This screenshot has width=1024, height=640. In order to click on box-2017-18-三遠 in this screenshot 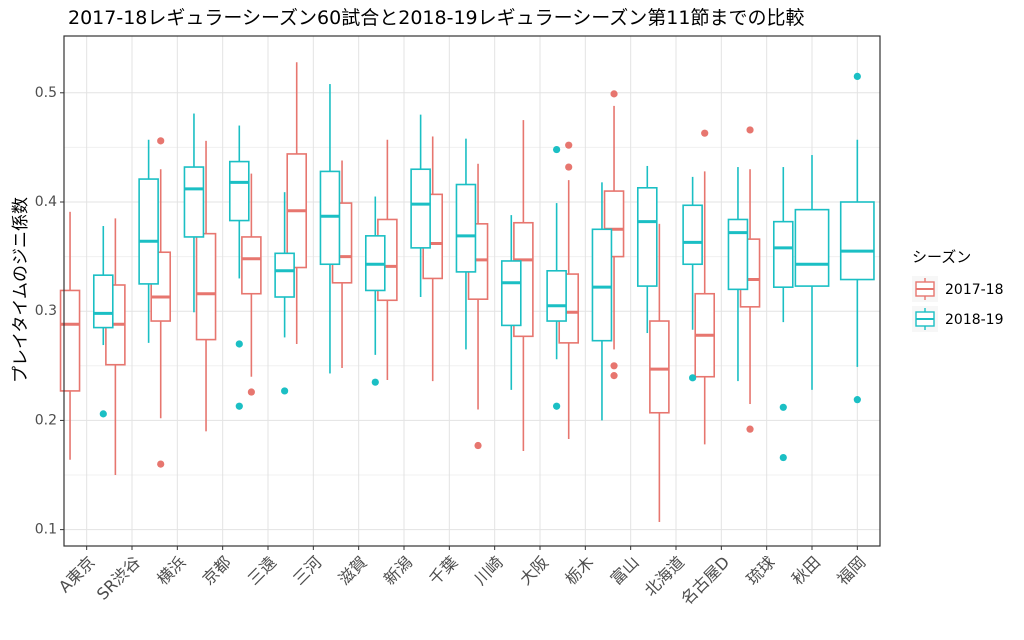, I will do `click(251, 284)`.